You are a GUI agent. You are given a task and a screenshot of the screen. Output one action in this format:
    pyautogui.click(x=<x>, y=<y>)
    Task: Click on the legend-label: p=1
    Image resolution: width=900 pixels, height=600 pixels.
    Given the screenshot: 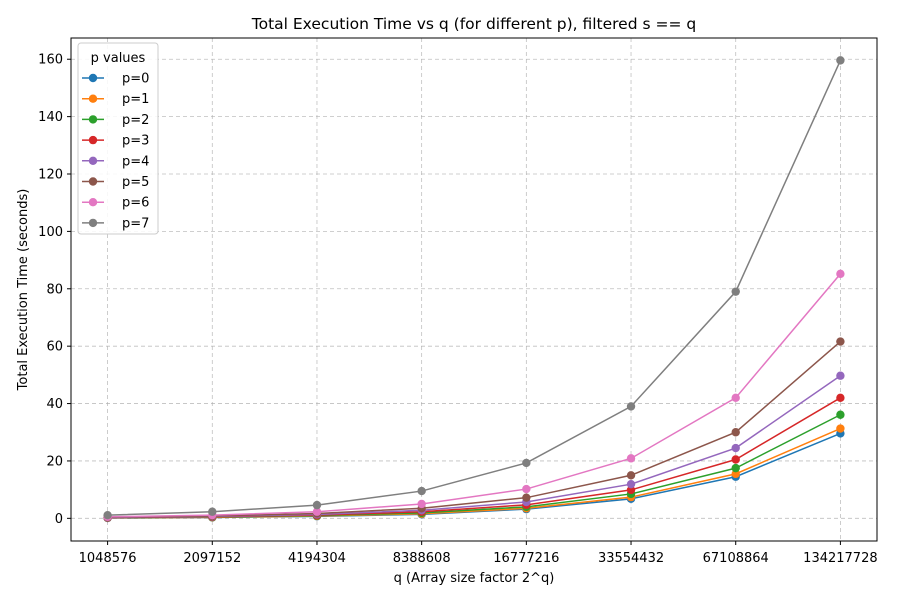 What is the action you would take?
    pyautogui.click(x=135, y=99)
    